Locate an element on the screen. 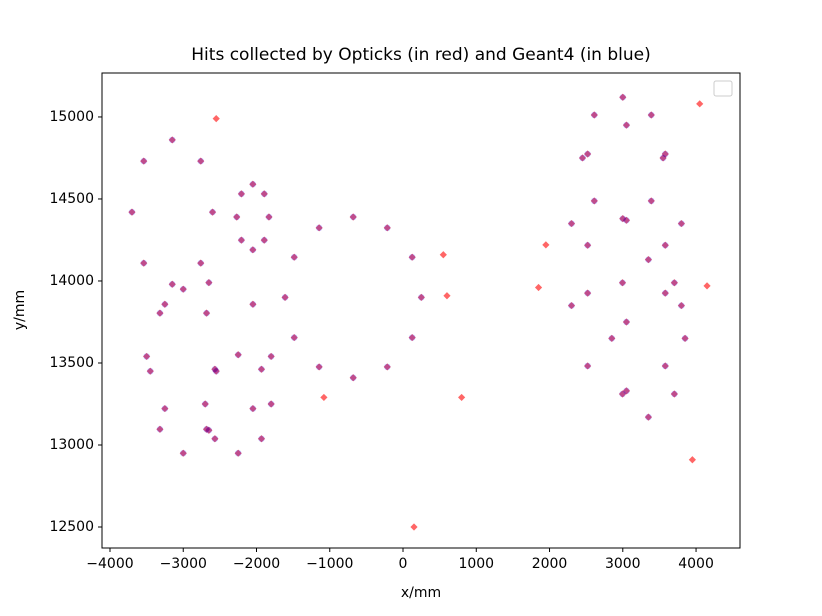 This screenshot has width=822, height=616. x-tick-label: 0 is located at coordinates (403, 564).